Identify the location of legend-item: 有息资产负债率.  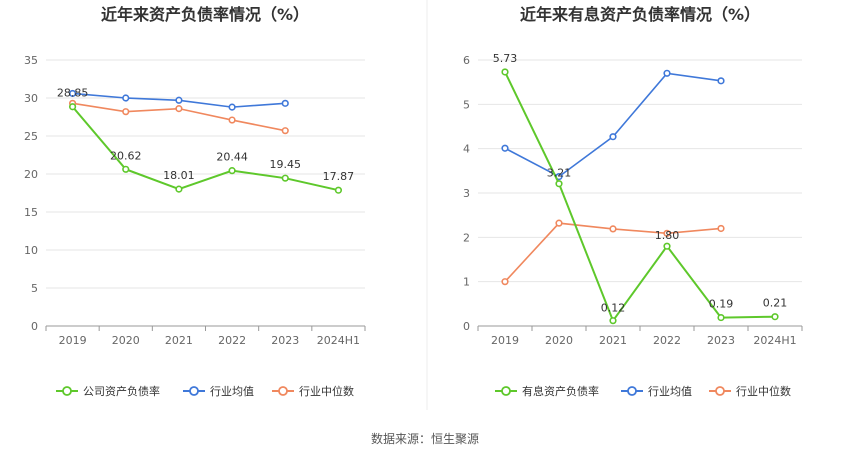
(547, 391).